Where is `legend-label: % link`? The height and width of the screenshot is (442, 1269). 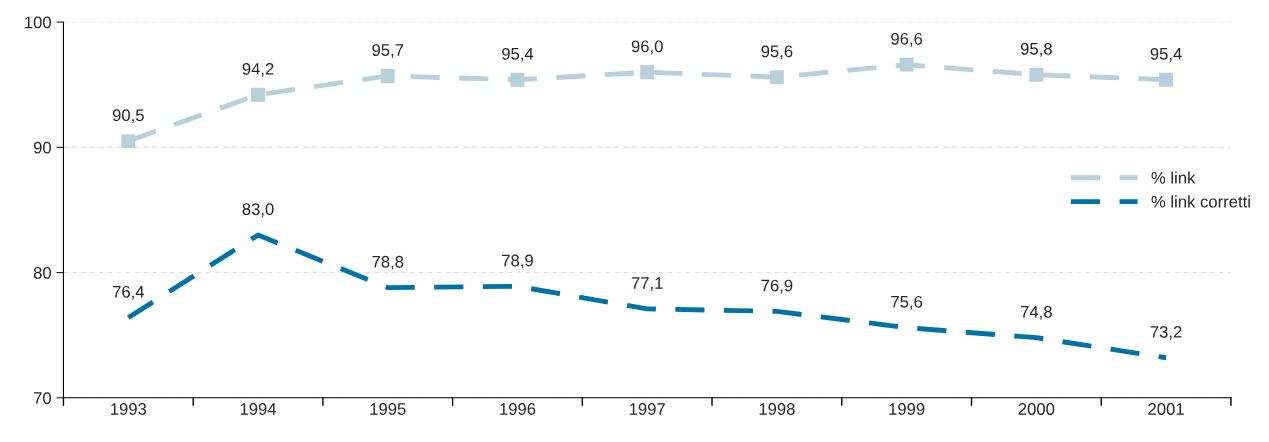
legend-label: % link is located at coordinates (1173, 177).